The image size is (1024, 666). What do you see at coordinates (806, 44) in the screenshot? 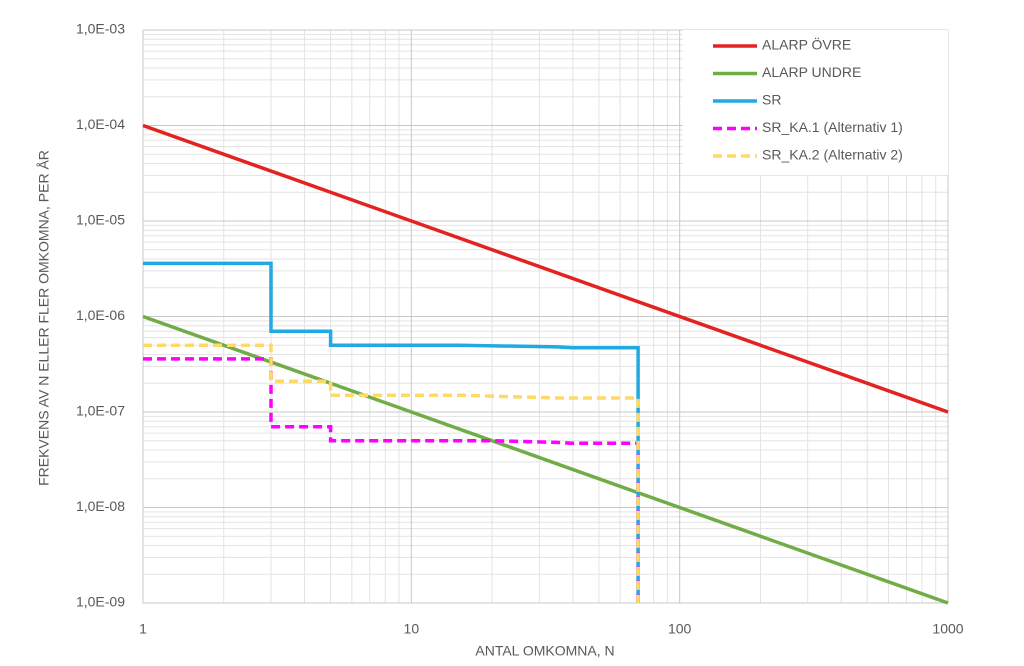
I see `legend-label: ALARP ÖVRE` at bounding box center [806, 44].